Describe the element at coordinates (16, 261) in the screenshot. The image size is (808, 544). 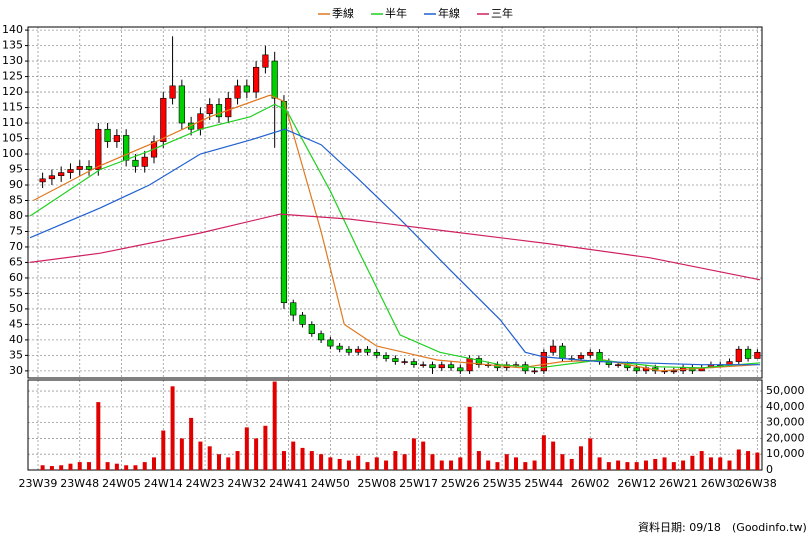
I see `y-tick-label: 65` at that location.